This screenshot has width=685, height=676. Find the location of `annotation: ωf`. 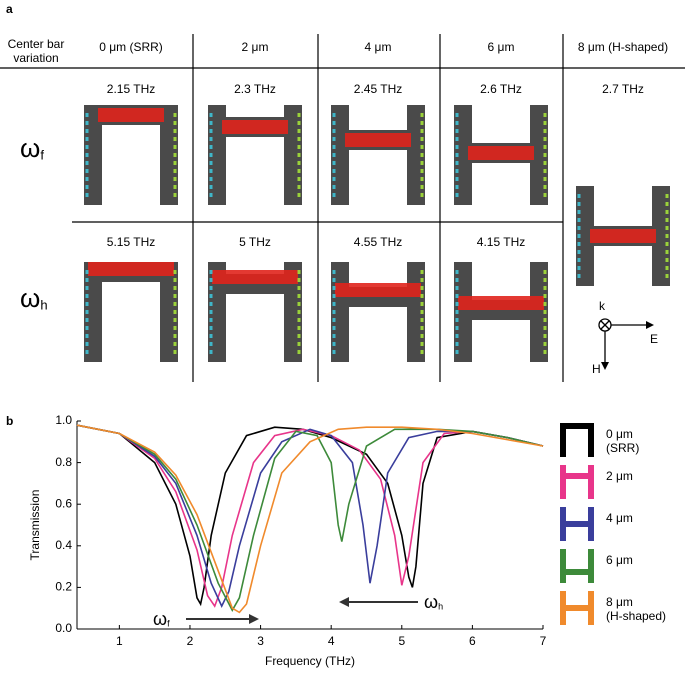

annotation: ωf is located at coordinates (161, 619).